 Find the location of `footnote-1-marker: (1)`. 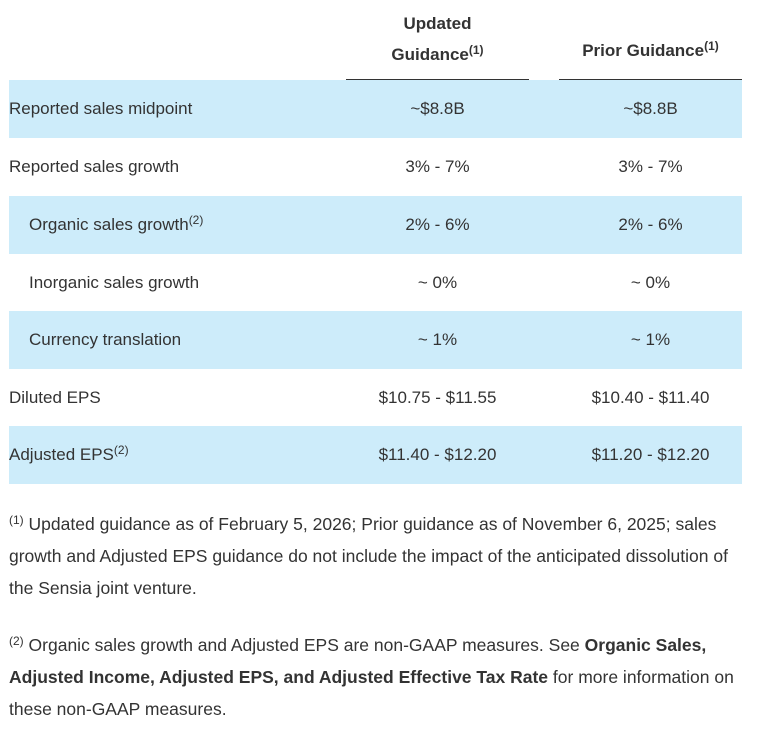

footnote-1-marker: (1) is located at coordinates (16, 520).